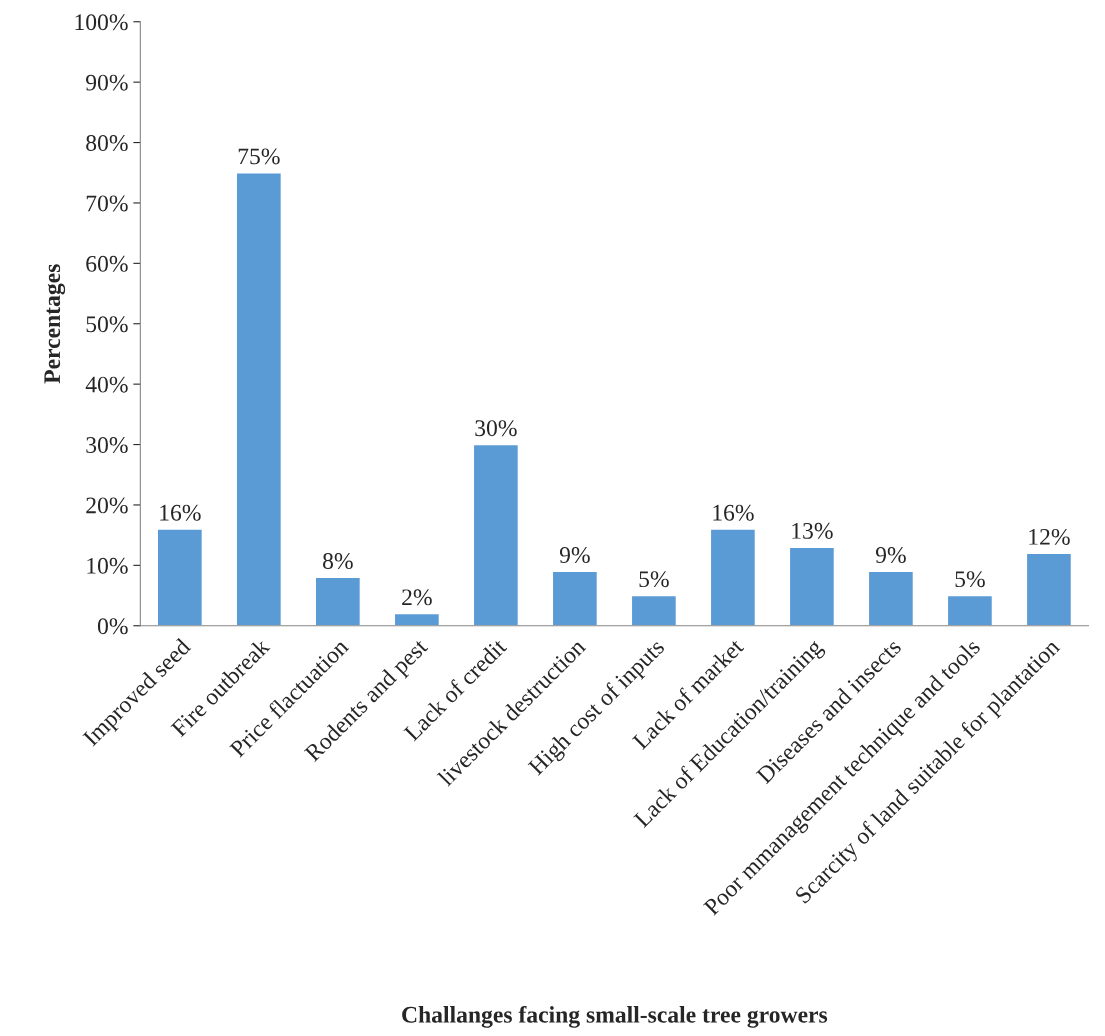 This screenshot has height=1036, width=1105. What do you see at coordinates (112, 626) in the screenshot?
I see `y-tick-label: 0%` at bounding box center [112, 626].